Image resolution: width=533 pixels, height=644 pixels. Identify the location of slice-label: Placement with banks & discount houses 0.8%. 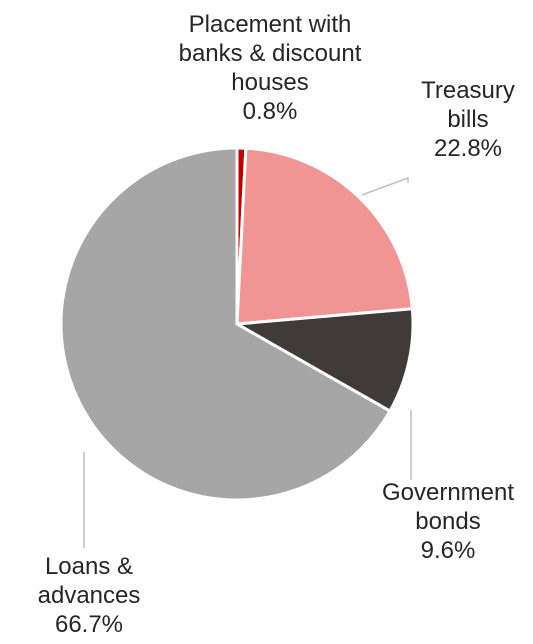
(270, 68).